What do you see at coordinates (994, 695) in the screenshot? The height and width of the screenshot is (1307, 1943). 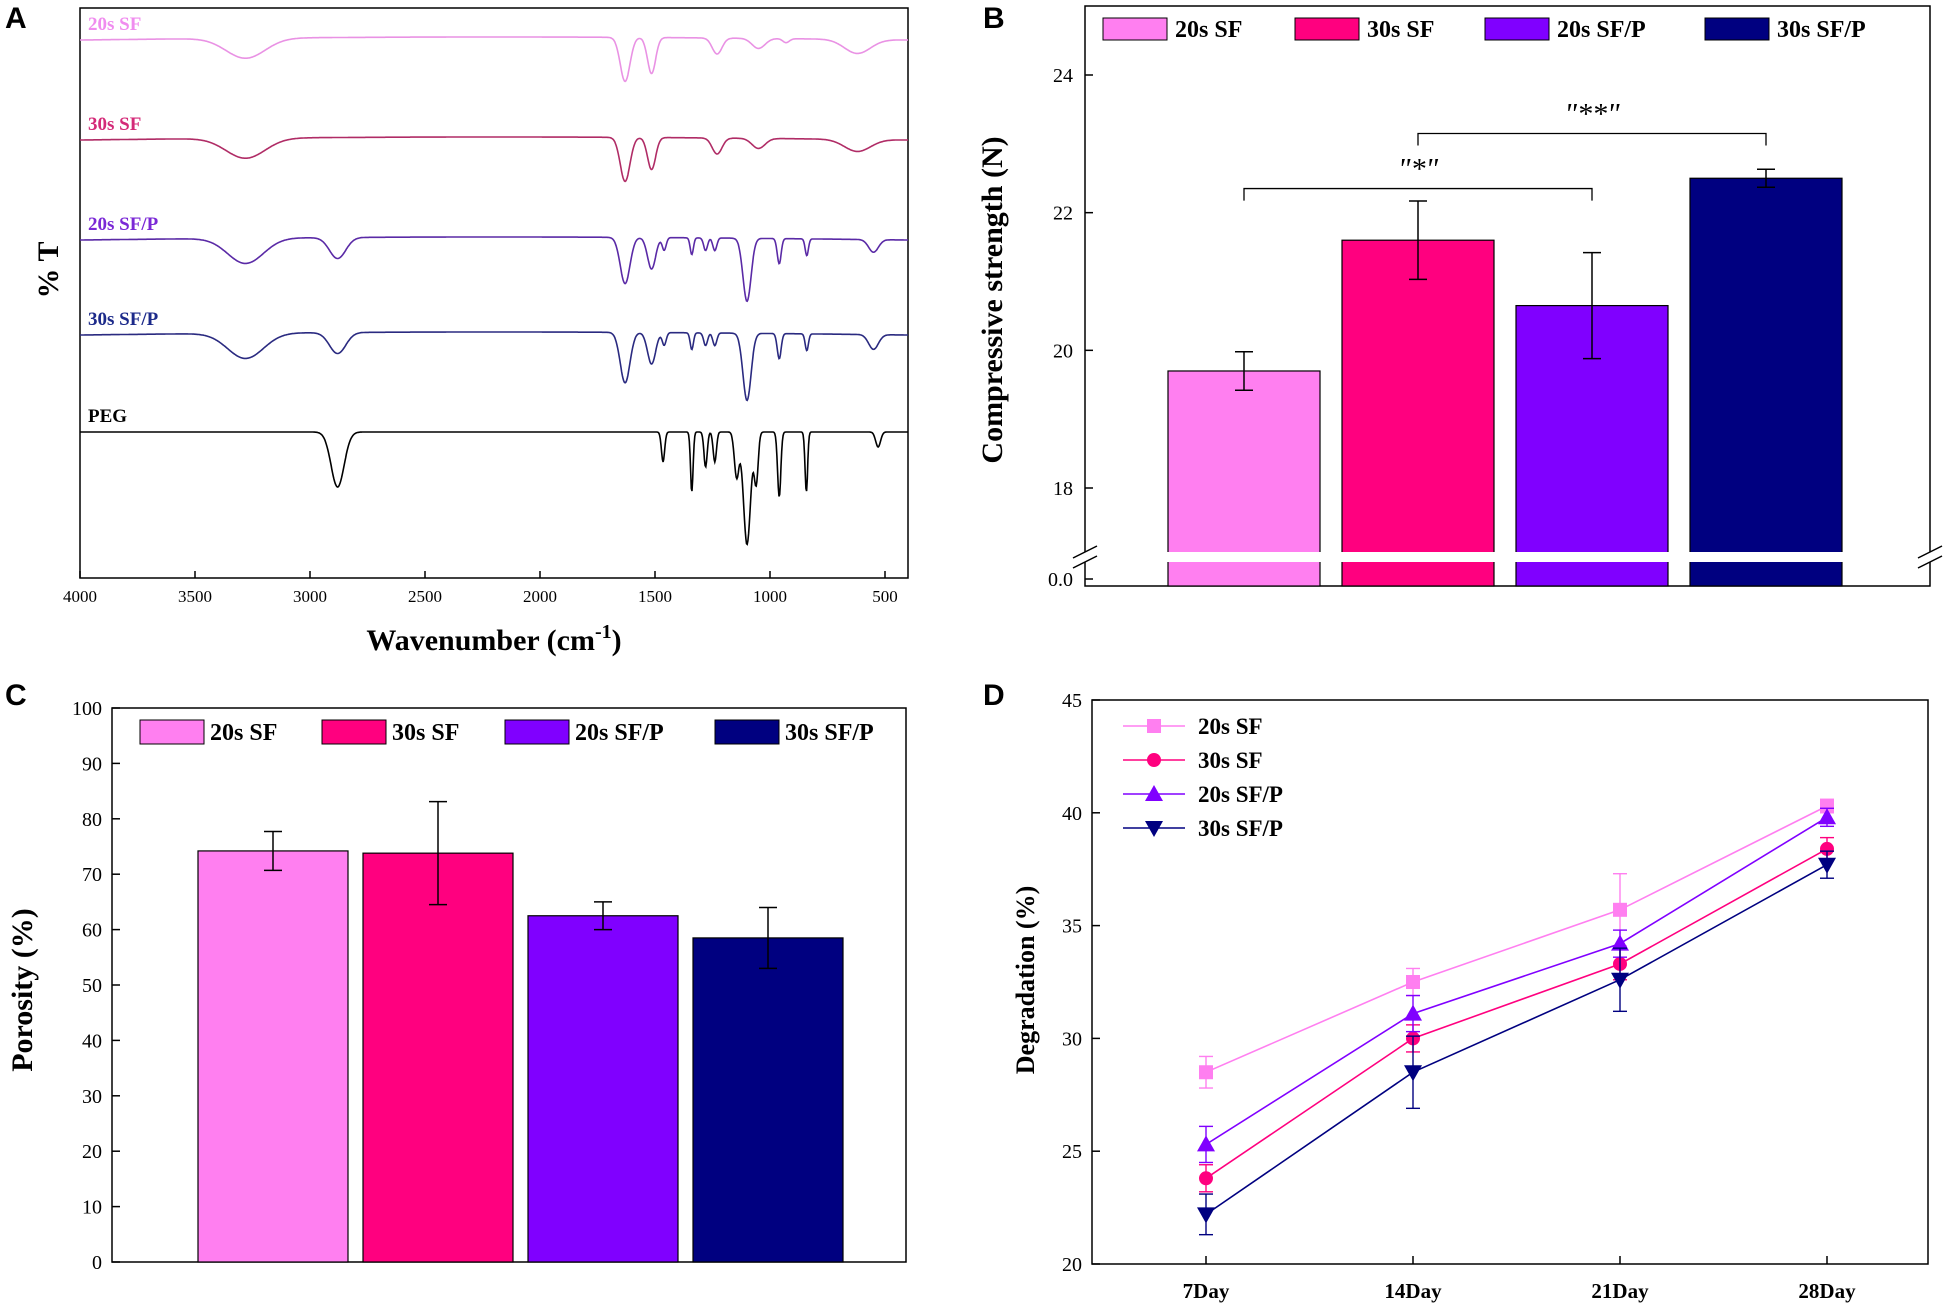 I see `panel-letter-d: D` at bounding box center [994, 695].